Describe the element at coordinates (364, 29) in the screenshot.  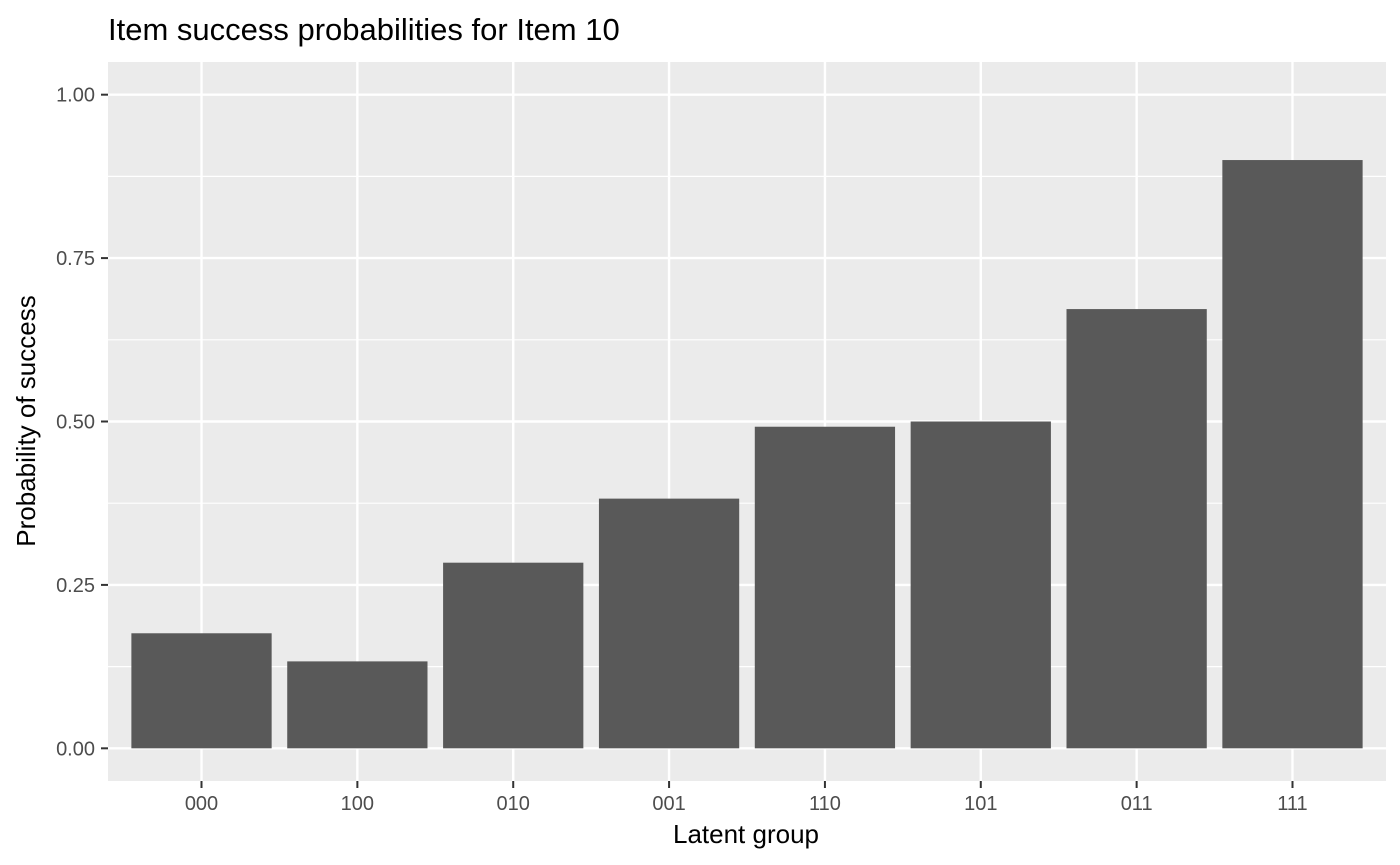
I see `chart-title: Item success probabilities for Item 10` at that location.